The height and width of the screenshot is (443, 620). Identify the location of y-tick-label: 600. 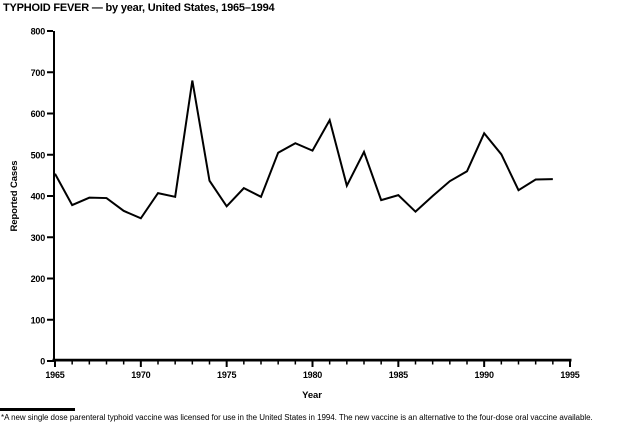
(38, 114).